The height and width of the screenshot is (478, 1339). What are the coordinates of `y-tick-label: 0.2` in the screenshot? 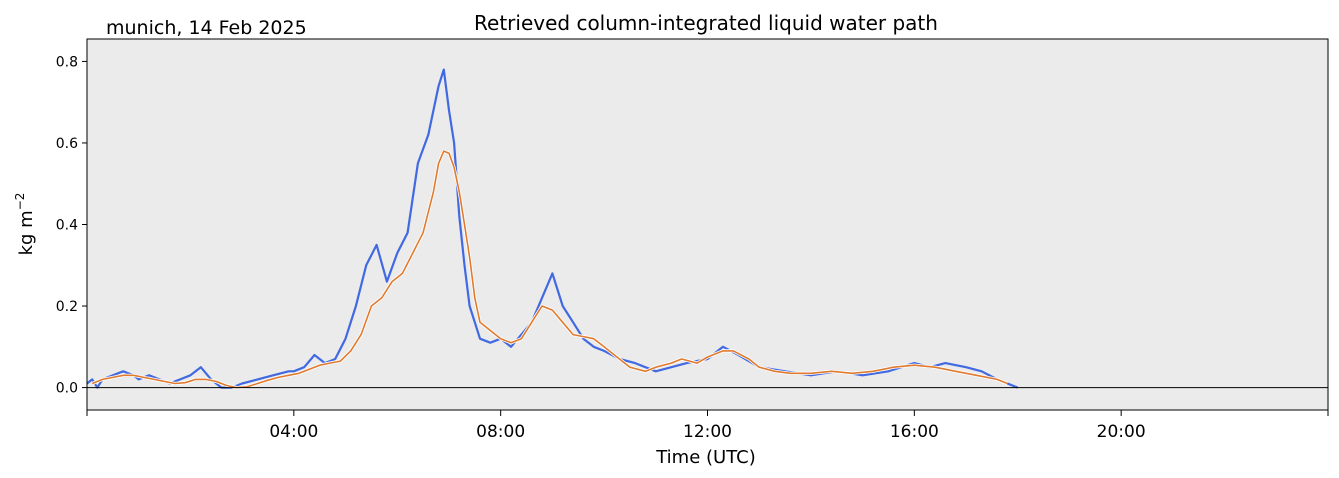 It's located at (67, 307).